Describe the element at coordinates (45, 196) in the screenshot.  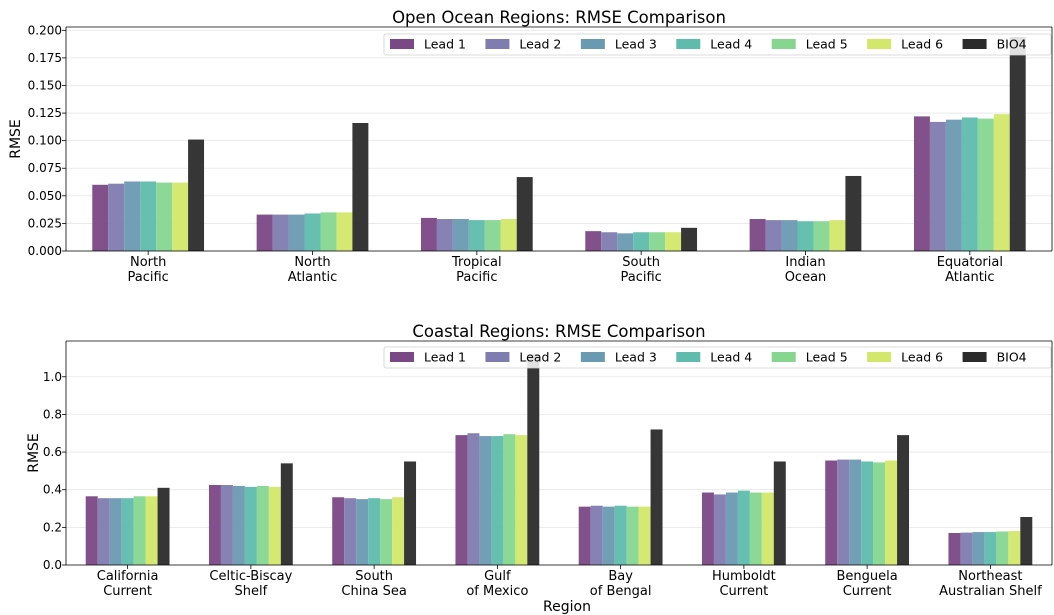
I see `y-tick-label: 0.050` at that location.